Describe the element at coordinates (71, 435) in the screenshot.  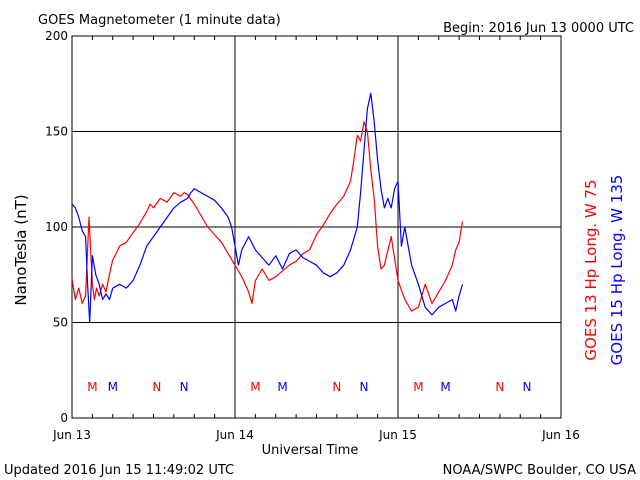
I see `x-tick-label: Jun 13` at that location.